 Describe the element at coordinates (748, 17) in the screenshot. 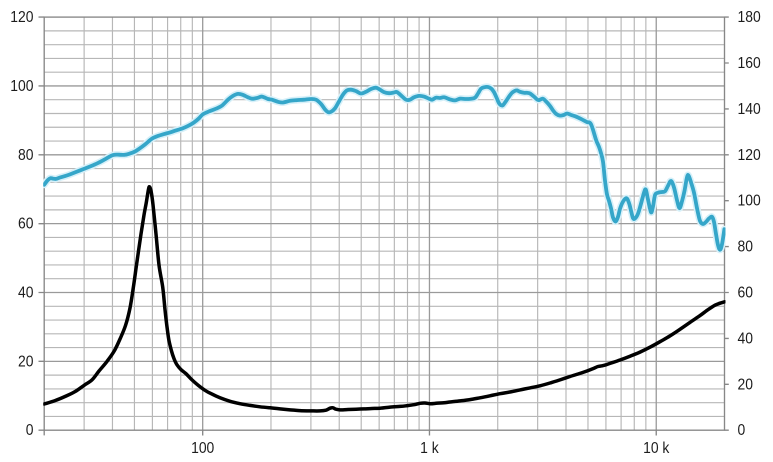

I see `svg-text: 180` at that location.